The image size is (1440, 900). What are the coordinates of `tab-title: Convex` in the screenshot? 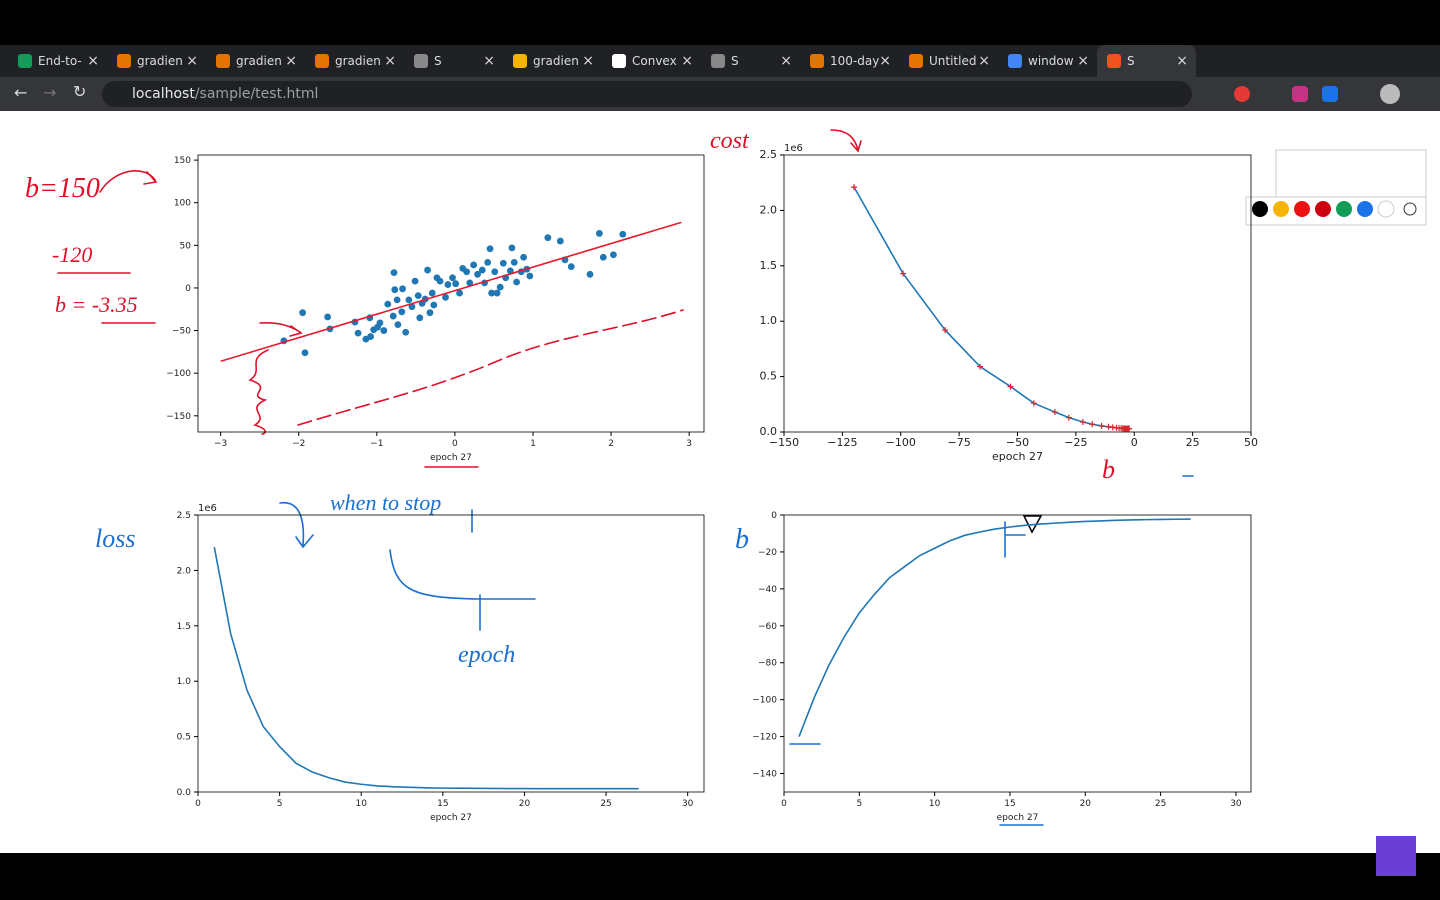 It's located at (654, 61).